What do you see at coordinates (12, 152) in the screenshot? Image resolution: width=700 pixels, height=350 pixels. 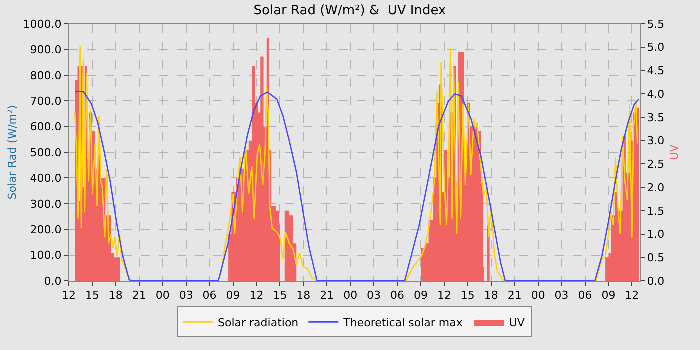 I see `y-axis-title: Solar Rad (W/m²)` at bounding box center [12, 152].